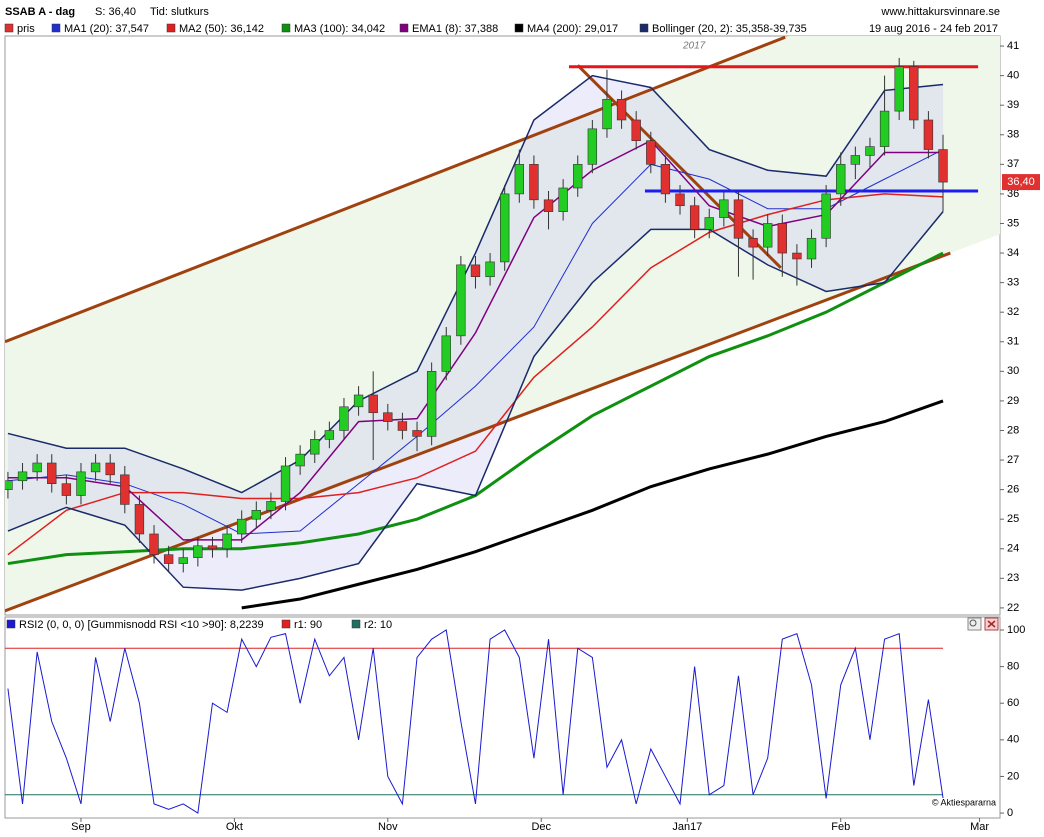  Describe the element at coordinates (1013, 490) in the screenshot. I see `y-tick-label: 26` at that location.